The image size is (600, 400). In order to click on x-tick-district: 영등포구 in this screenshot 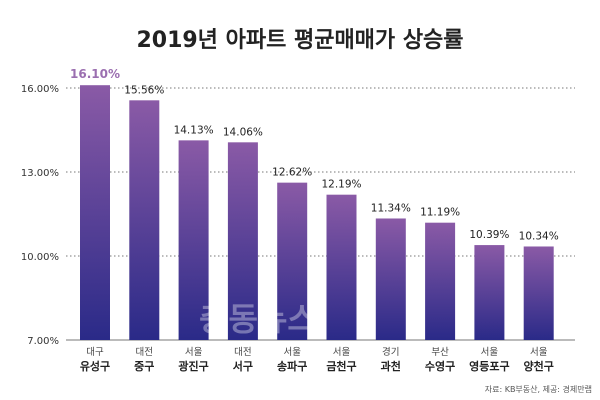, I will do `click(489, 366)`.